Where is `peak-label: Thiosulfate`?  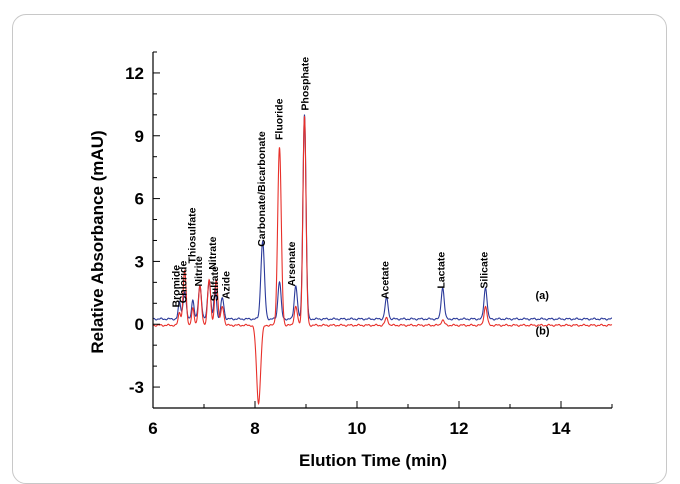 peak-label: Thiosulfate is located at coordinates (192, 235).